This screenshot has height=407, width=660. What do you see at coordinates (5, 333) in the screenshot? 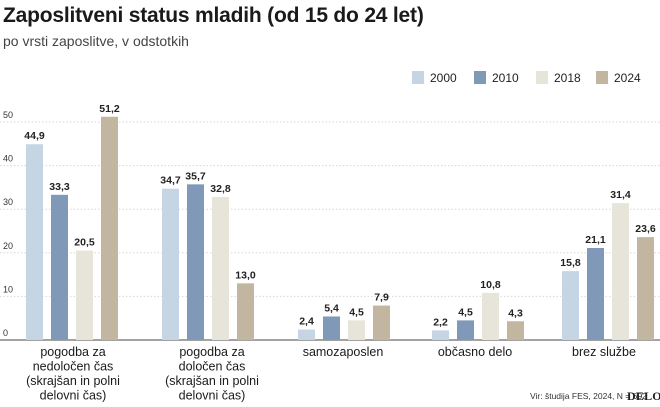
I see `y-tick-label: 0` at bounding box center [5, 333].